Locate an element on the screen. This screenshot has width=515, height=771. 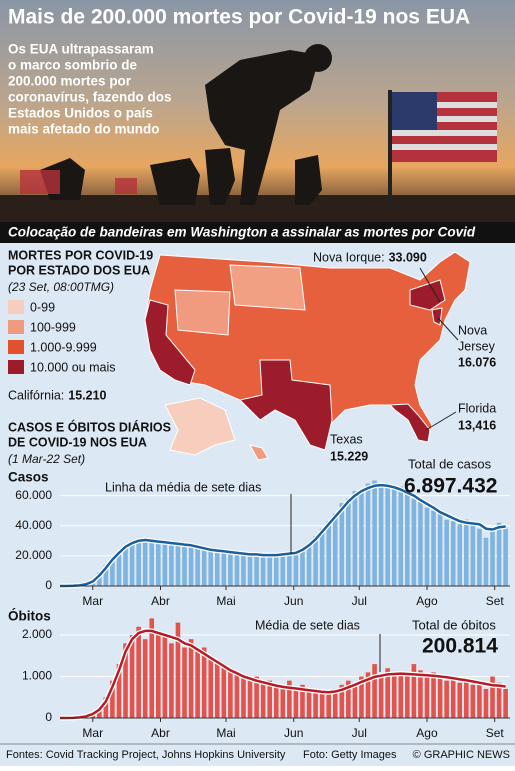
callout-name: Jersey is located at coordinates (477, 346).